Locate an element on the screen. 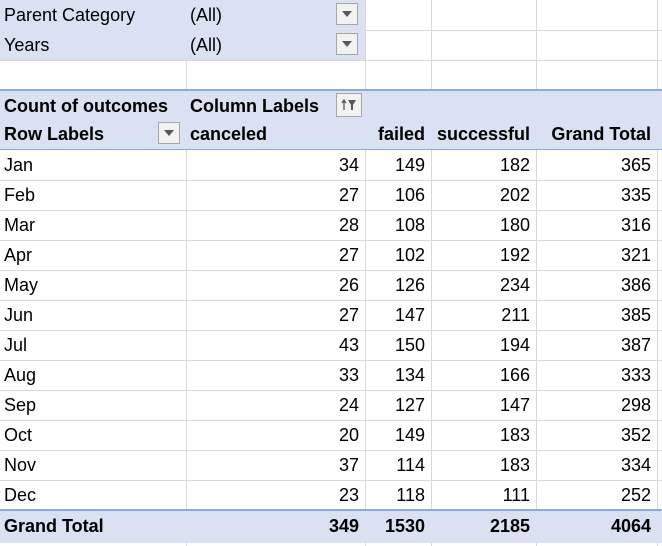 Image resolution: width=662 pixels, height=546 pixels. cell-failed: 102 is located at coordinates (409, 255).